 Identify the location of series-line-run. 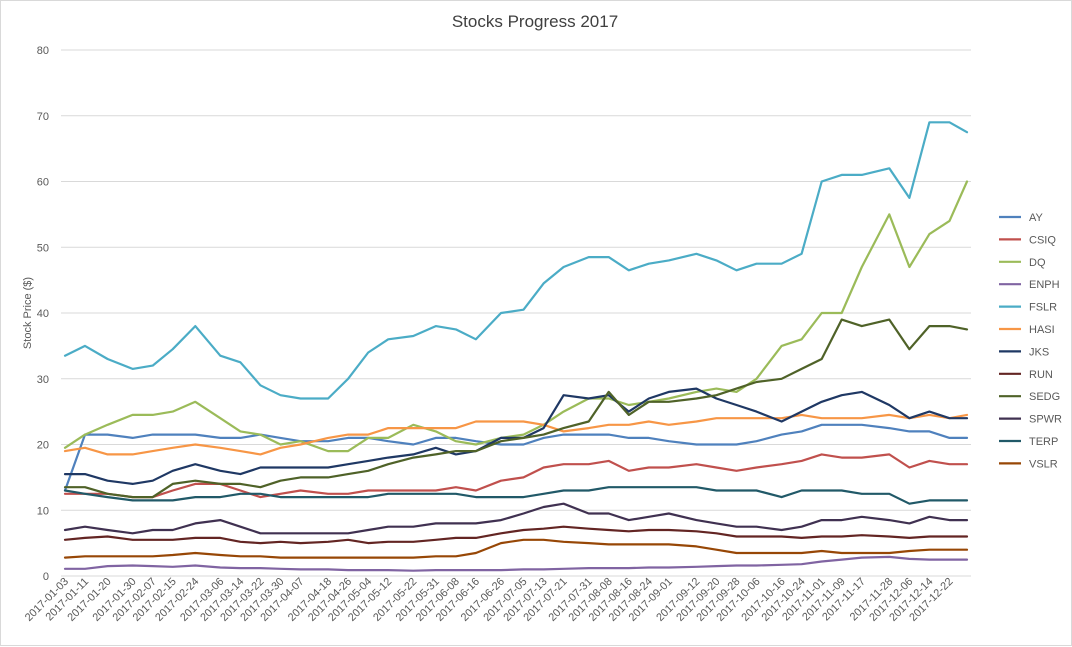
(516, 535).